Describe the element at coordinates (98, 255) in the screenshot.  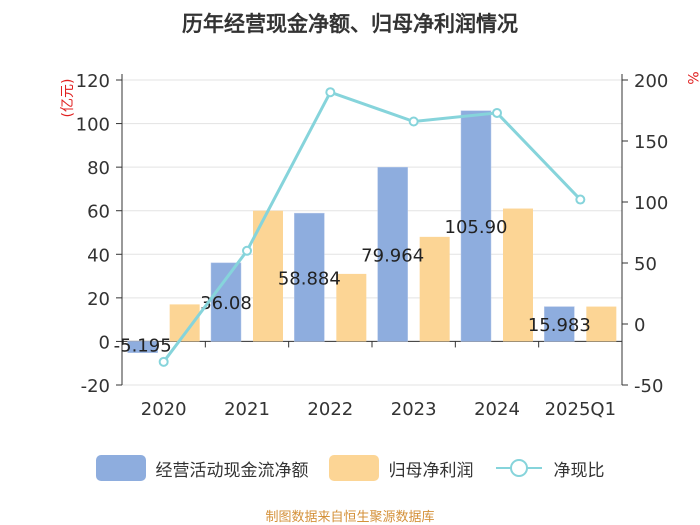
I see `left-axis-tick-label: 40` at that location.